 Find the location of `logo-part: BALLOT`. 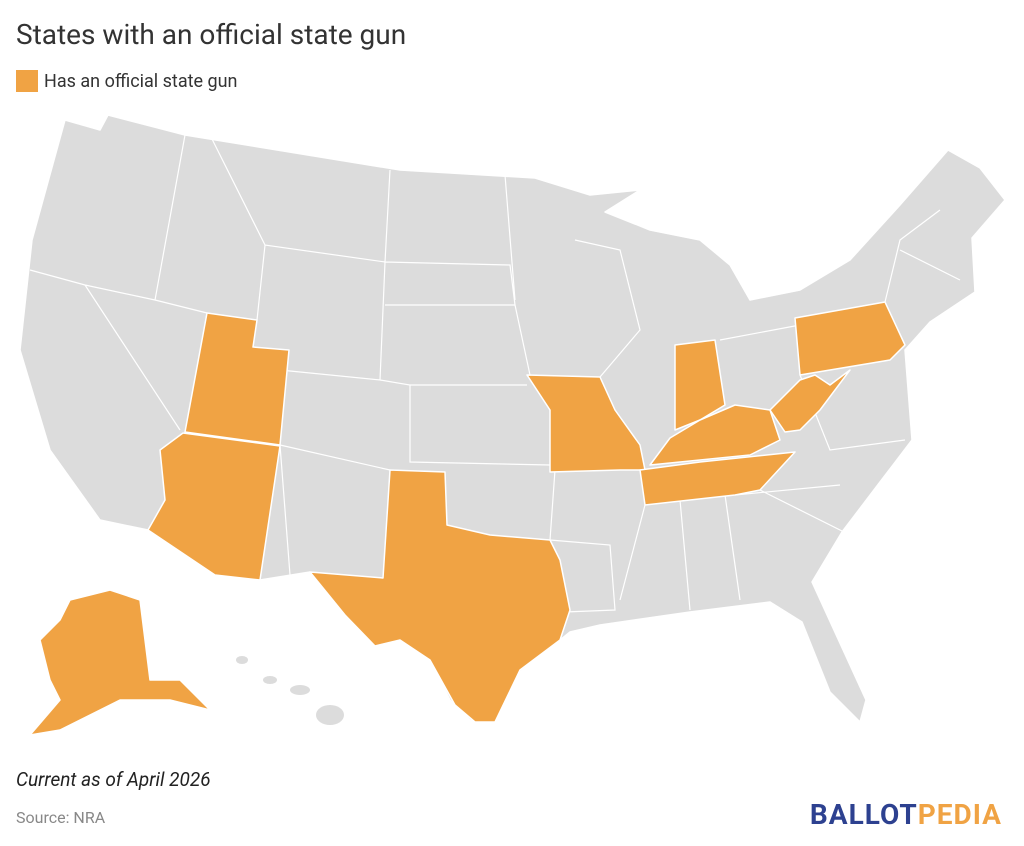

logo-part: BALLOT is located at coordinates (863, 814).